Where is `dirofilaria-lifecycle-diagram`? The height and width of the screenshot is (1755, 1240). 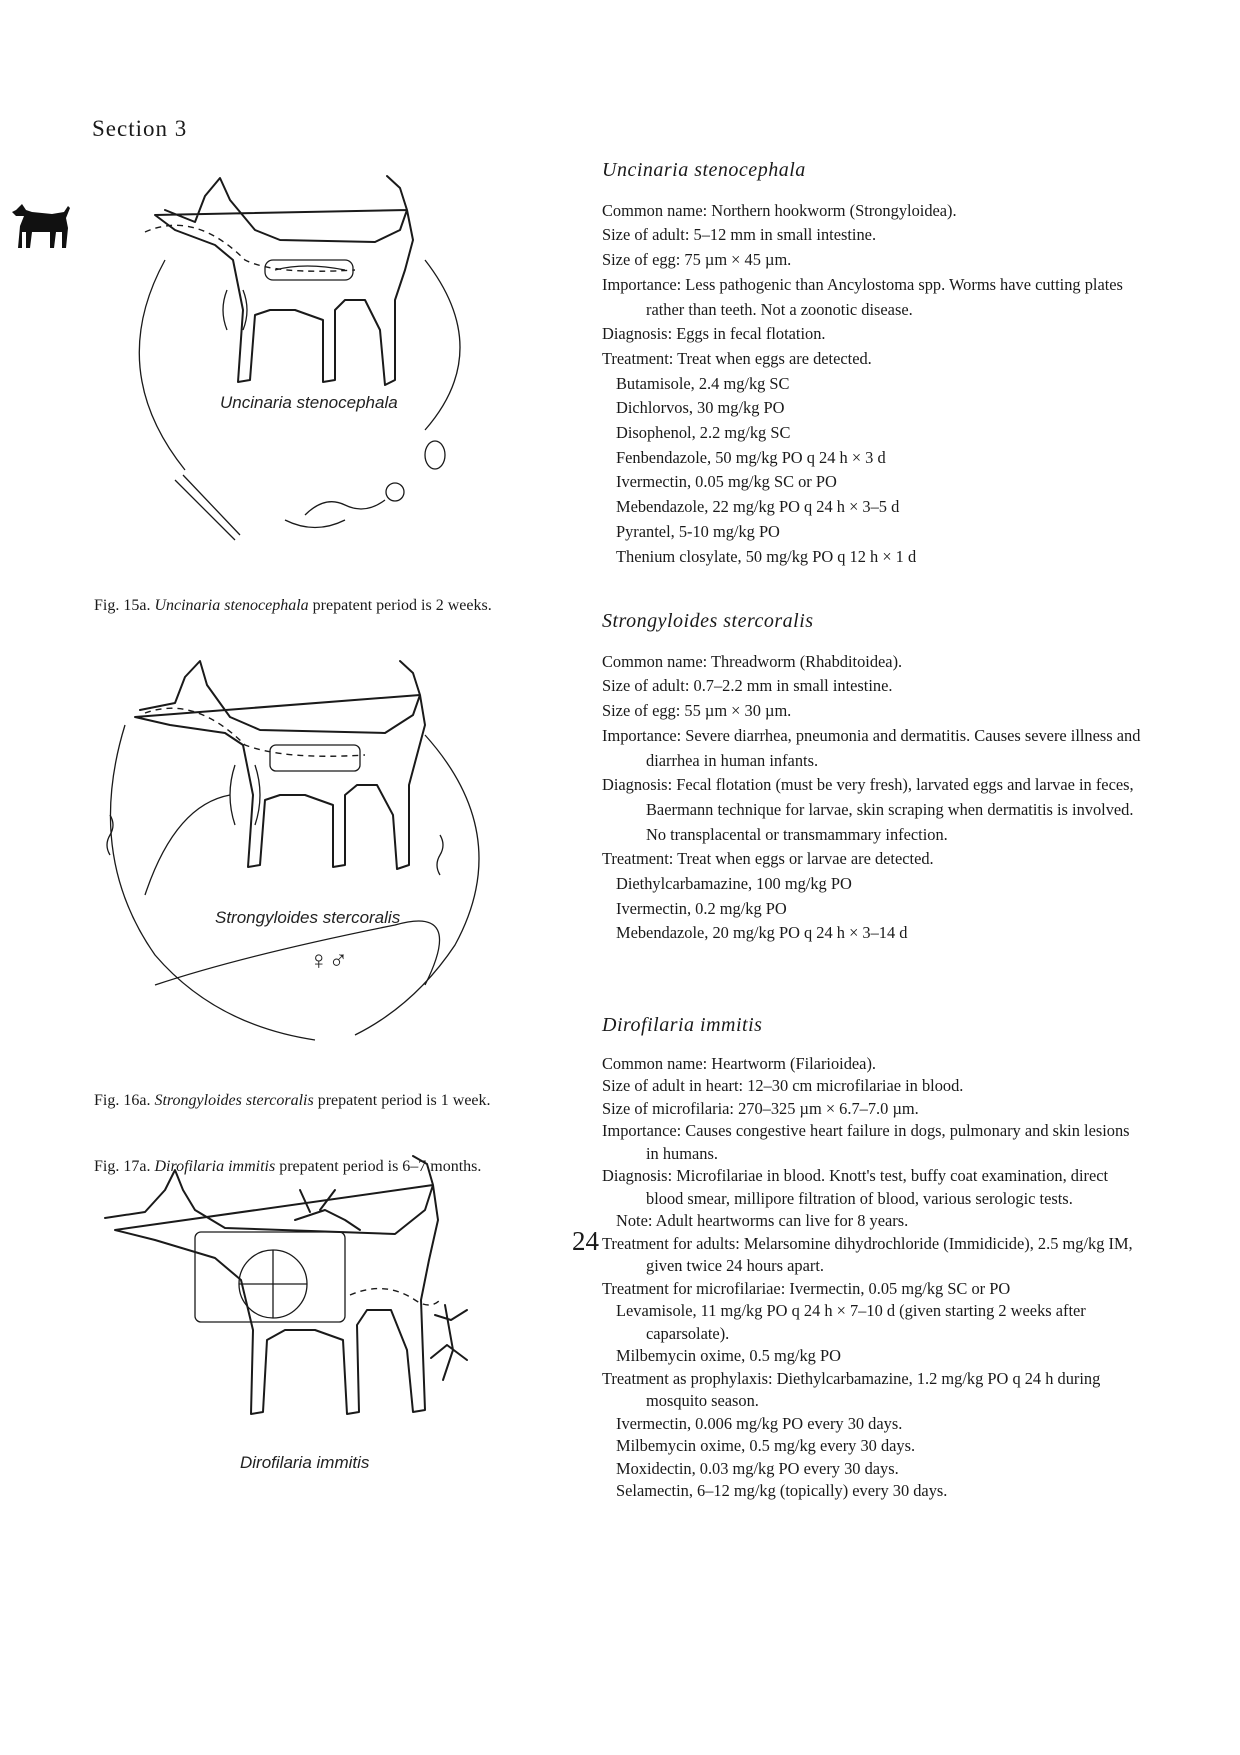 dirofilaria-lifecycle-diagram is located at coordinates (286, 1285).